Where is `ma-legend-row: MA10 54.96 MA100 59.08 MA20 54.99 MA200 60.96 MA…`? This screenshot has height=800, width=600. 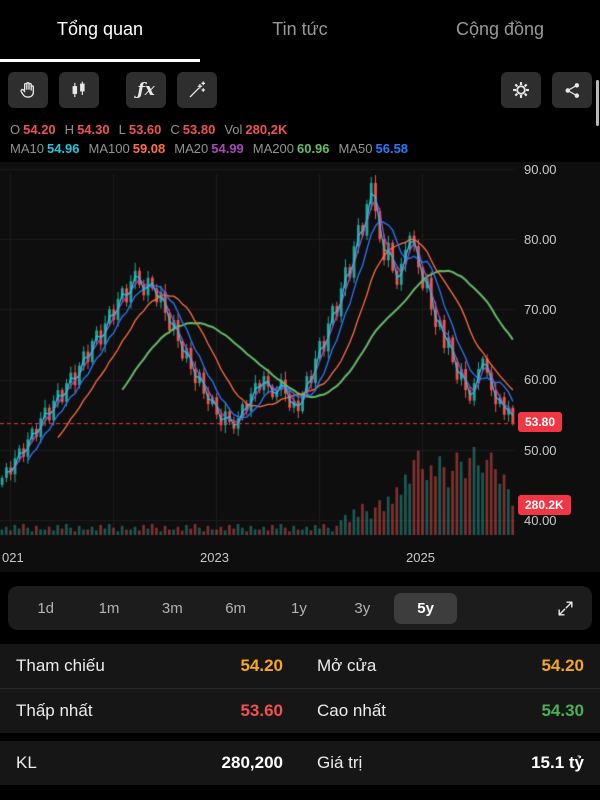
ma-legend-row: MA10 54.96 MA100 59.08 MA20 54.99 MA200 60.96 MA… is located at coordinates (300, 148).